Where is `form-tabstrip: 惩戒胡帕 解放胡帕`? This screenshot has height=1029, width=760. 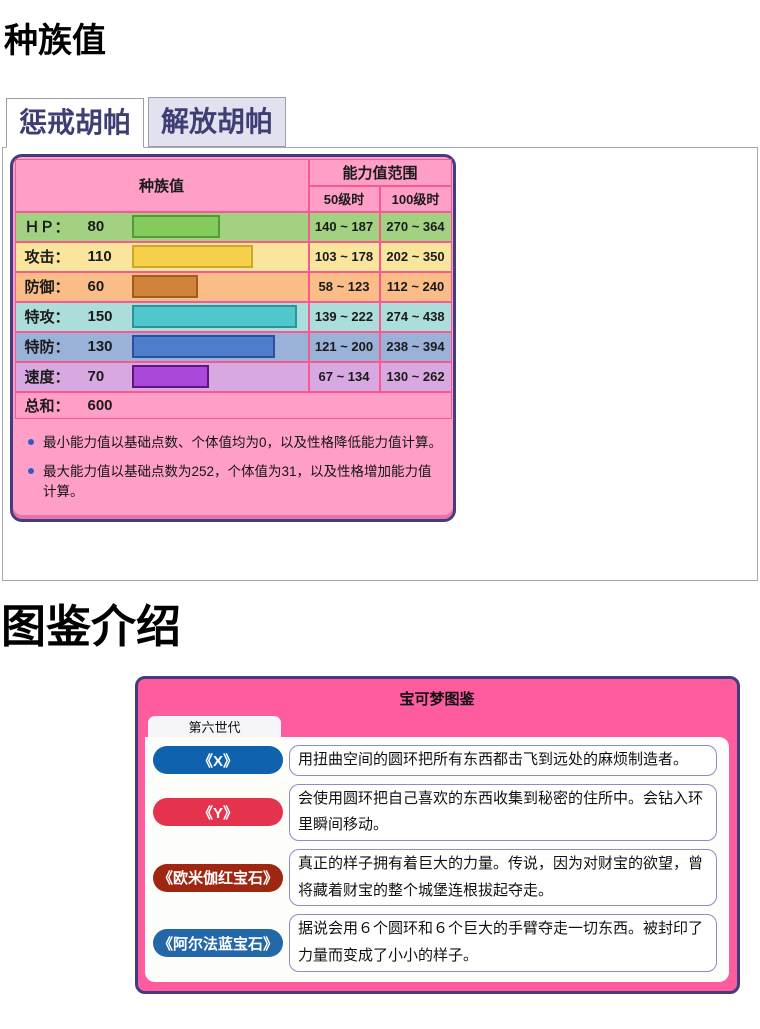 form-tabstrip: 惩戒胡帕 解放胡帕 is located at coordinates (383, 122).